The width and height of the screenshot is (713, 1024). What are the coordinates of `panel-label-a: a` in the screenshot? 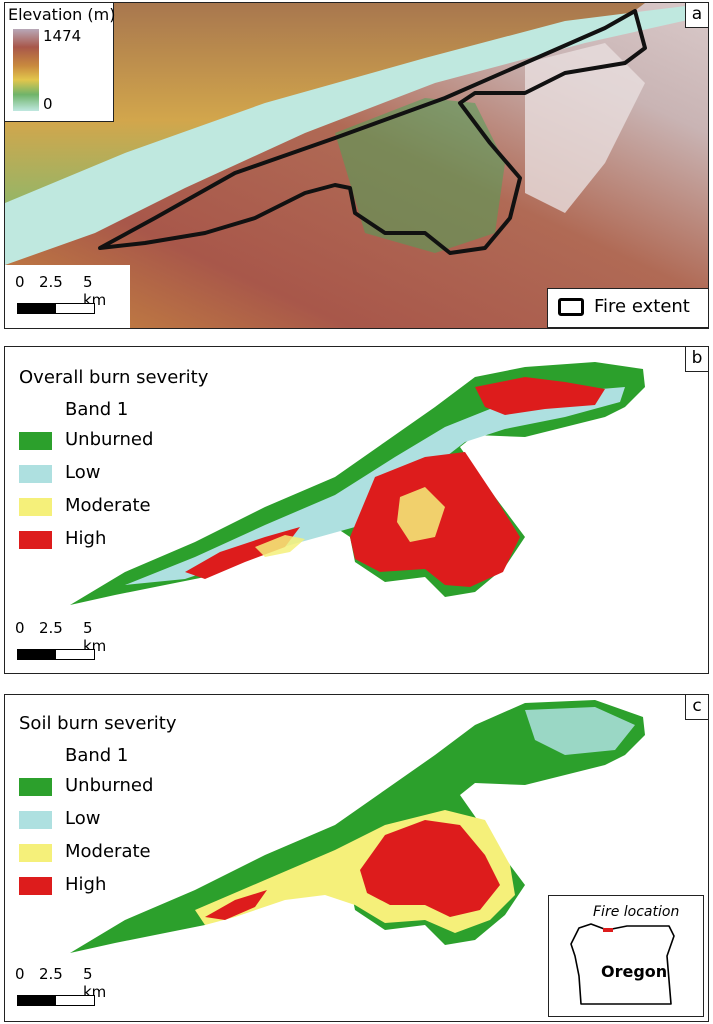 It's located at (696, 15).